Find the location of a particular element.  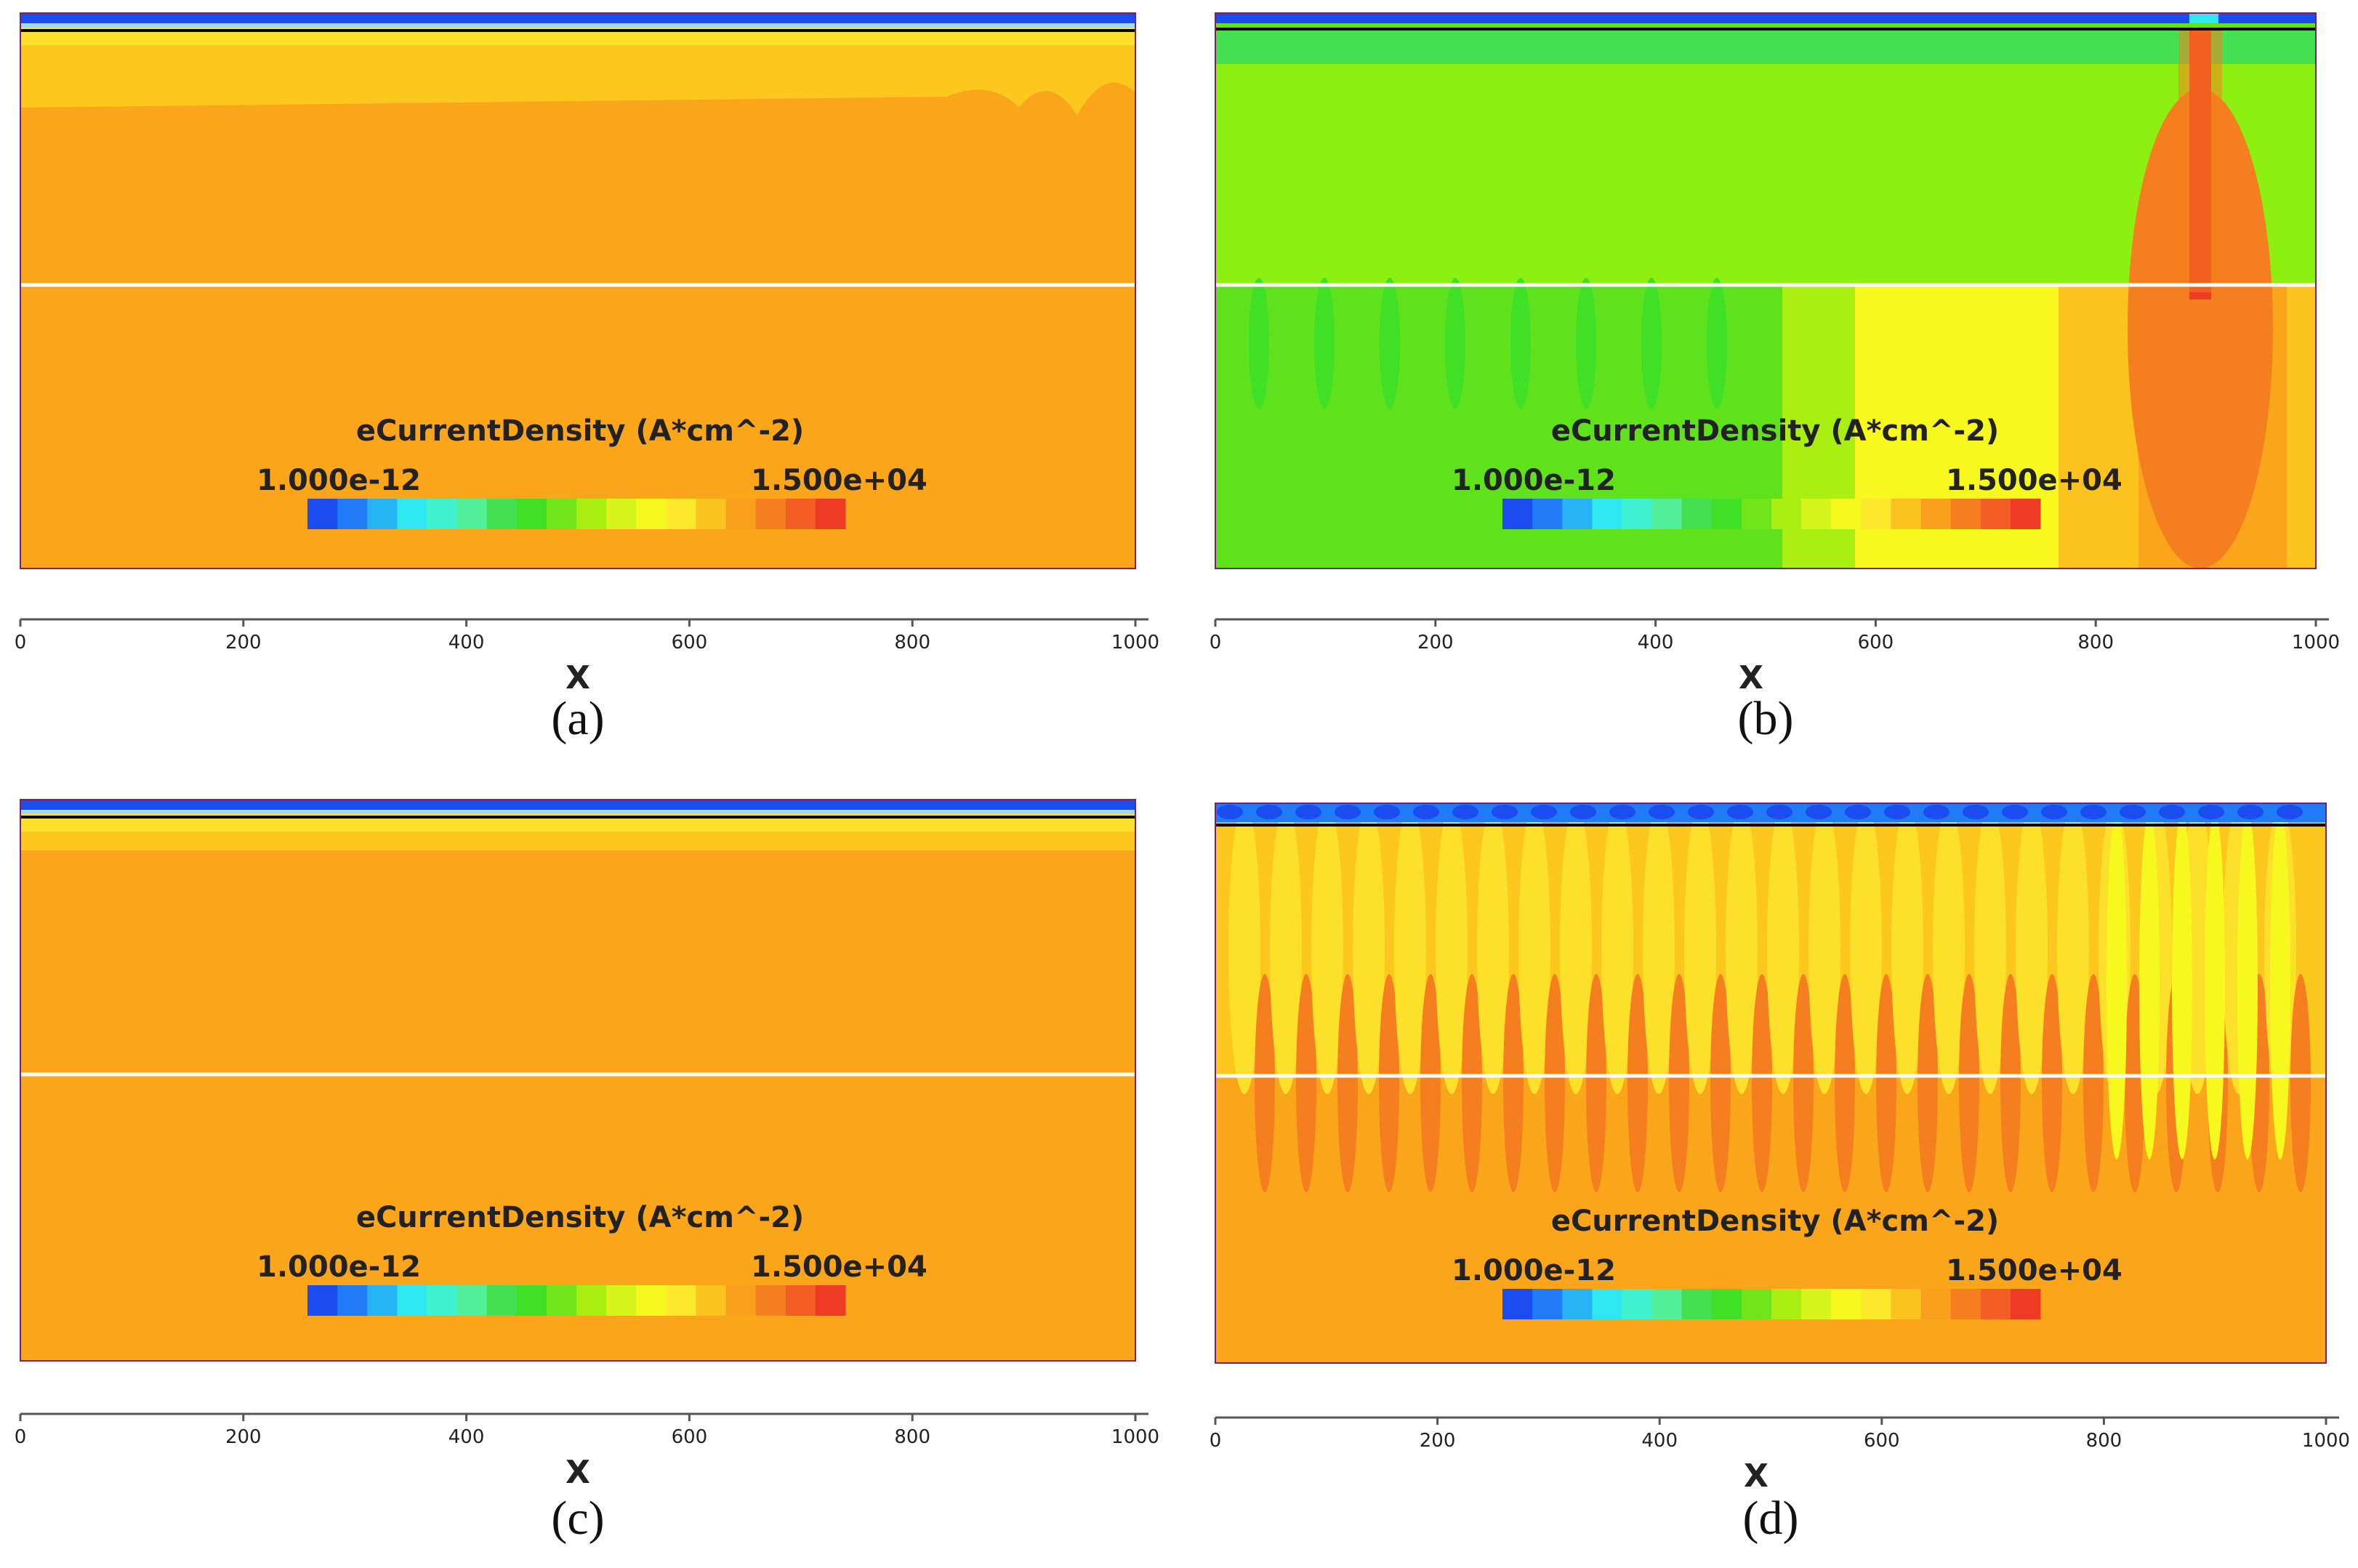

colorbar-min-label: 1.000e-12 is located at coordinates (1534, 1270).